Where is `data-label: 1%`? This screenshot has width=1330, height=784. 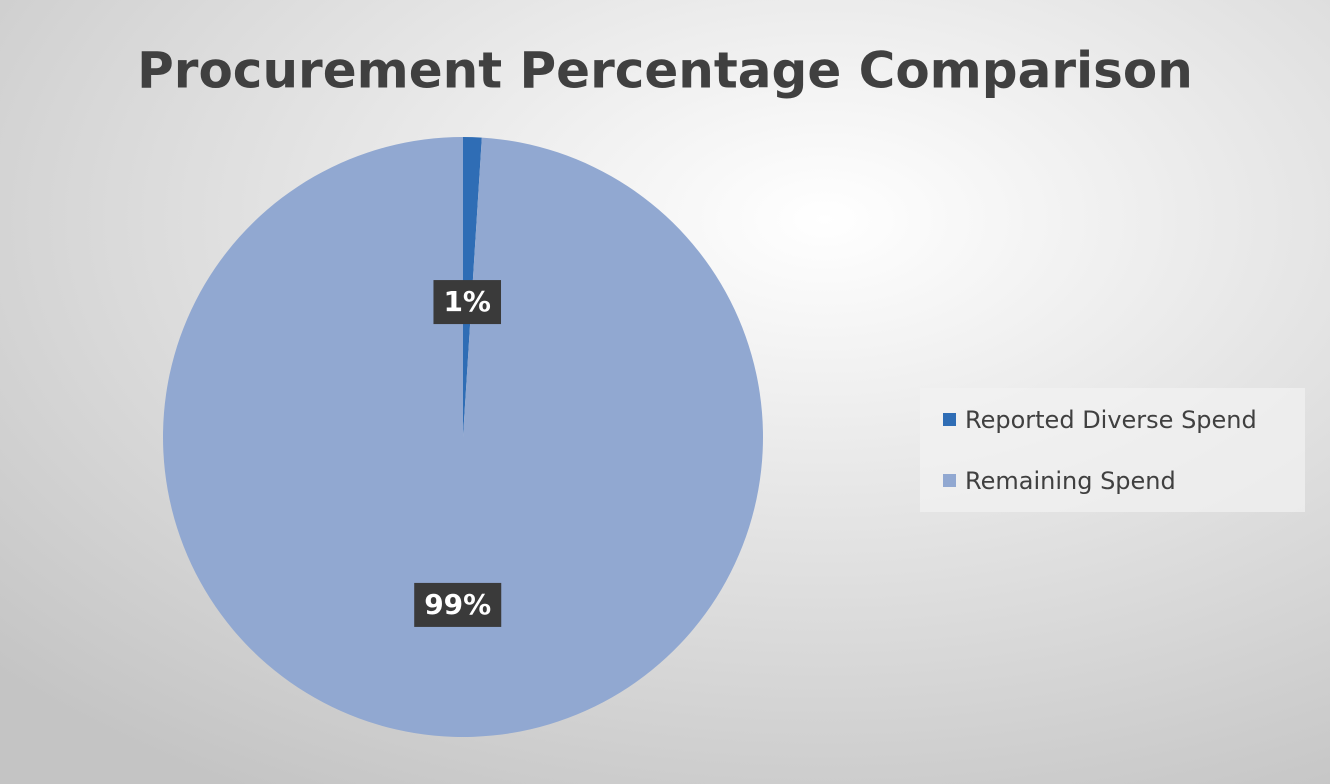
data-label: 1% is located at coordinates (467, 301).